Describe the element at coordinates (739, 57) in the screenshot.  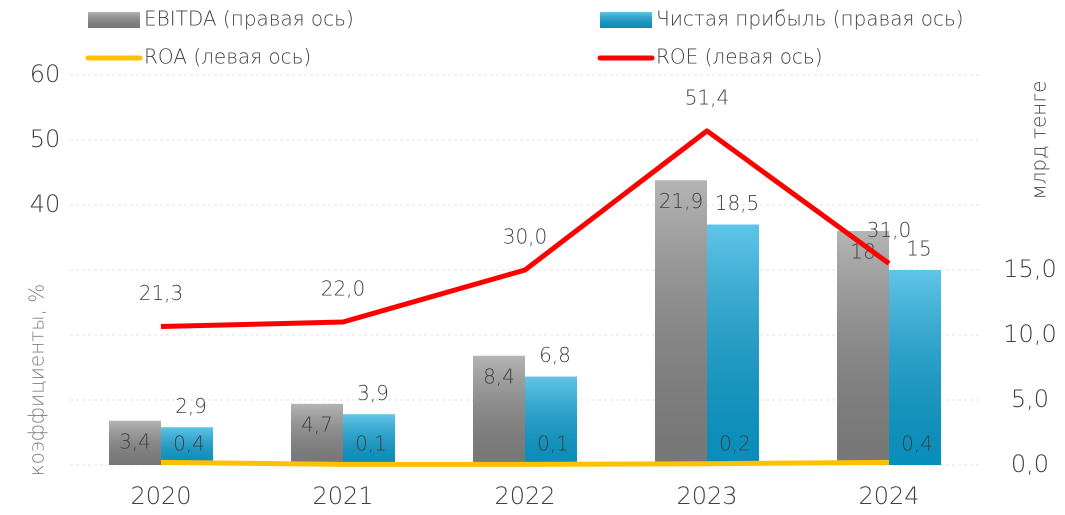
I see `legend-label: ROE (левая ось)` at that location.